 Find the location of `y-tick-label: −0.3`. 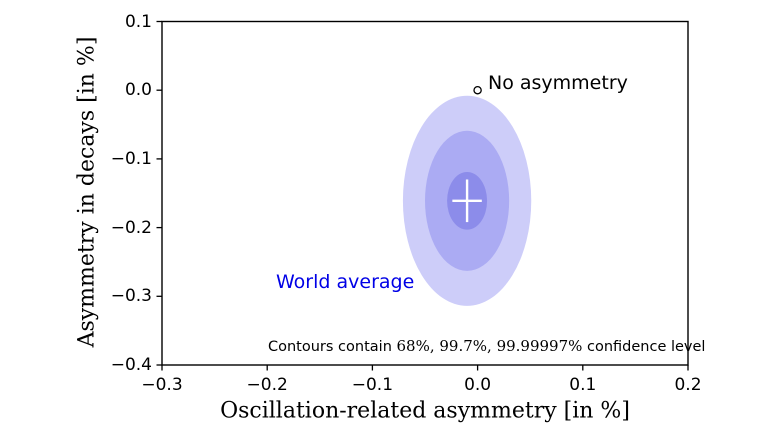

y-tick-label: −0.3 is located at coordinates (131, 296).